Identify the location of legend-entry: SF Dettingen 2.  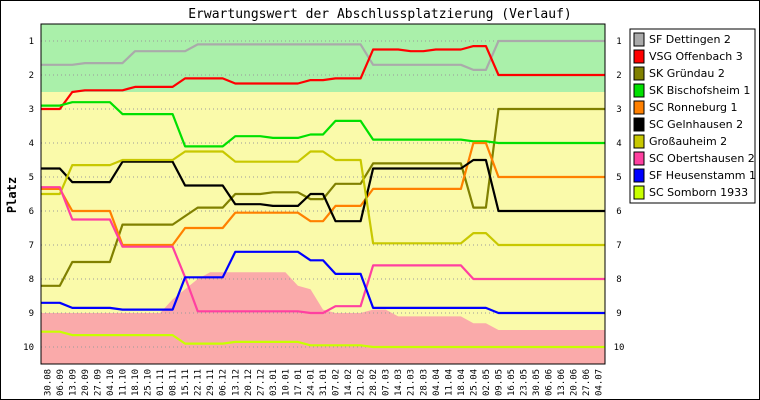
(690, 39).